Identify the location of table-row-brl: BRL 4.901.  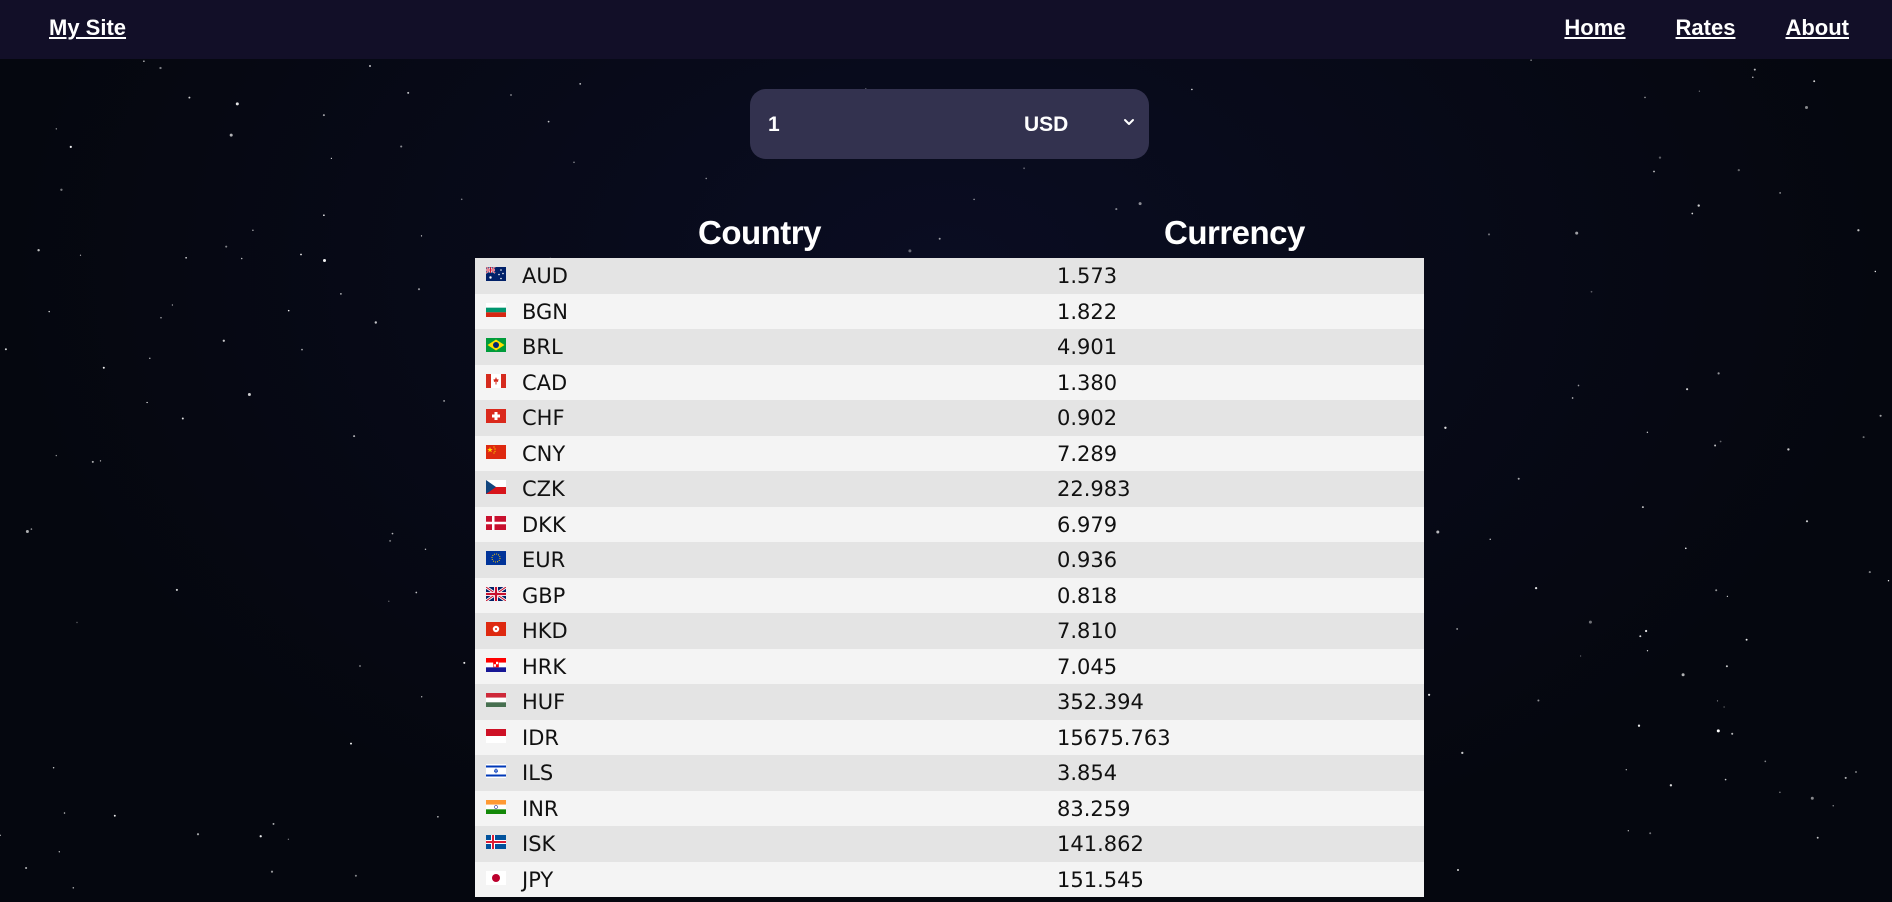
(949, 347).